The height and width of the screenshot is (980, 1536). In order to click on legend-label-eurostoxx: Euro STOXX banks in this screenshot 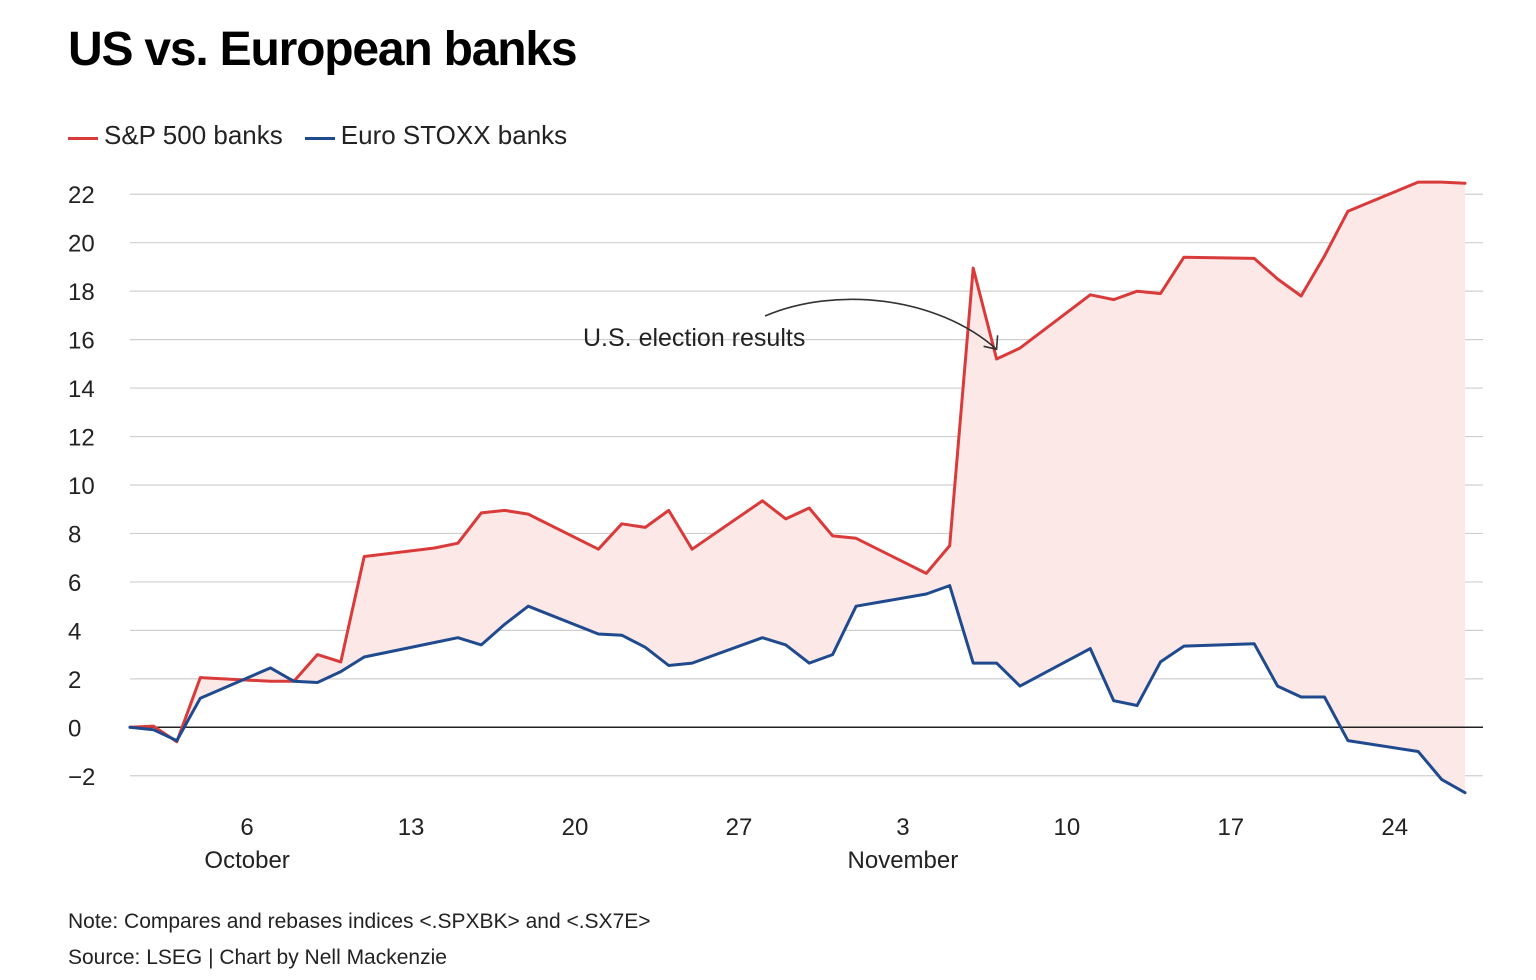, I will do `click(454, 135)`.